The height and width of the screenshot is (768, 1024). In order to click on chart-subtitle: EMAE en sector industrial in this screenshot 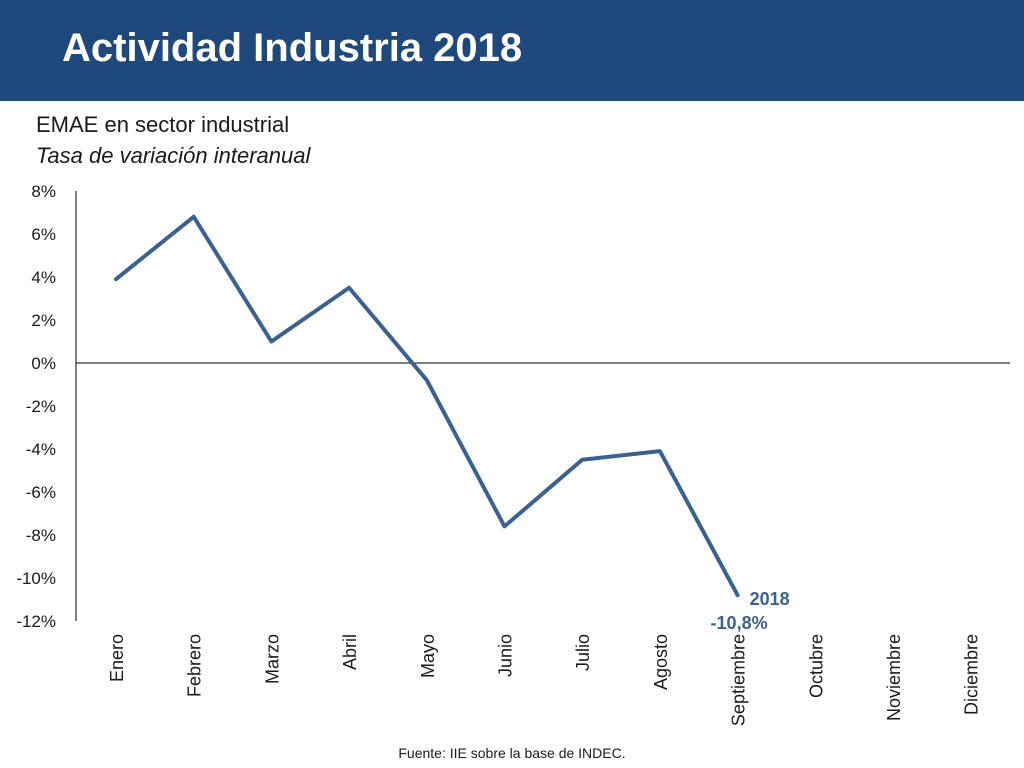, I will do `click(163, 124)`.